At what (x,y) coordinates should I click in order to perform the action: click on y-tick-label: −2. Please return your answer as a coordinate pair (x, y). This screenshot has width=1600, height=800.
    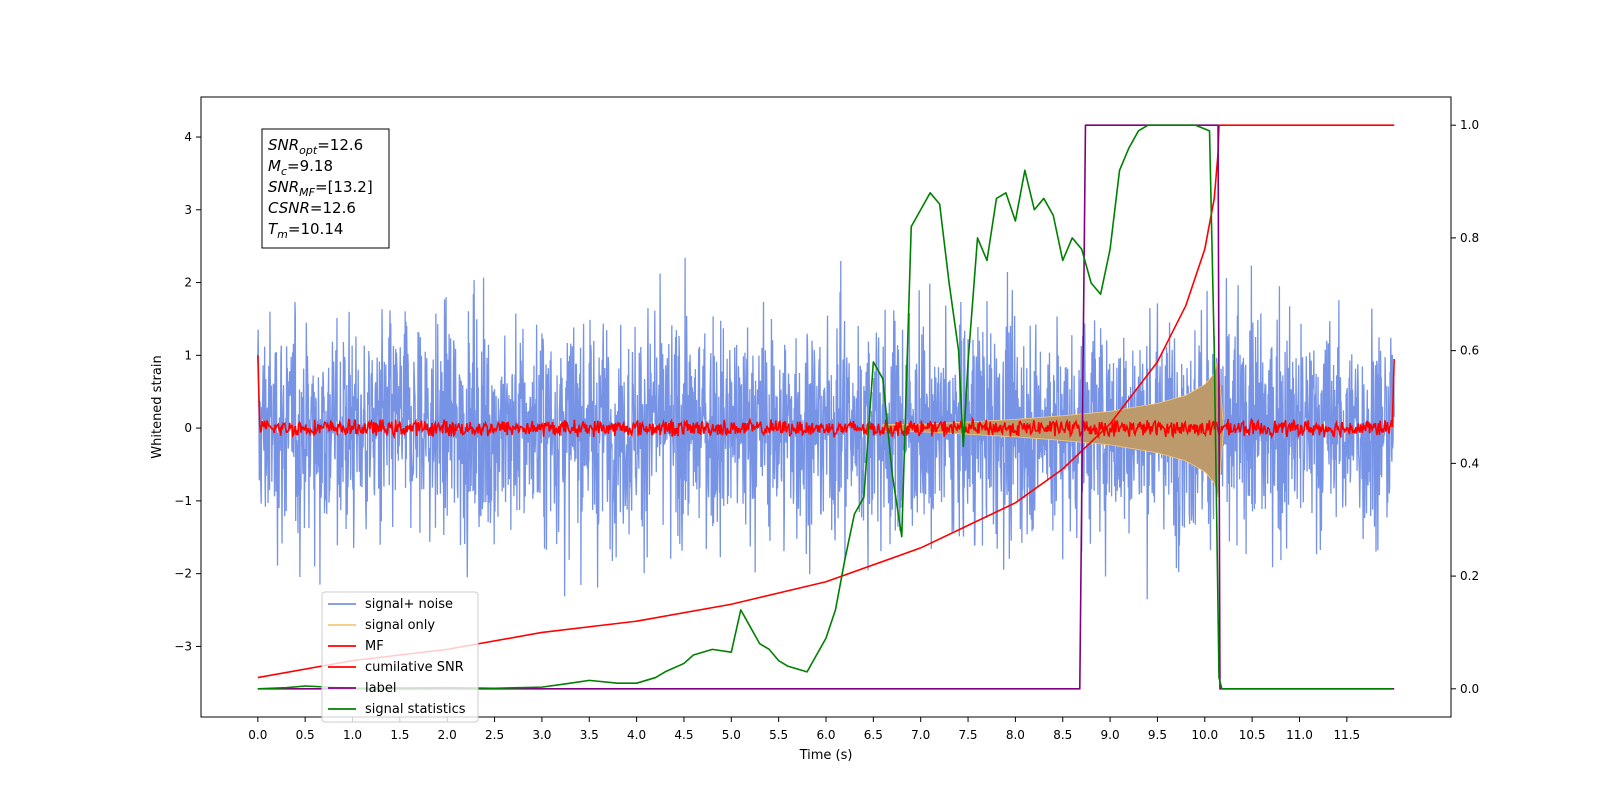
    Looking at the image, I should click on (183, 574).